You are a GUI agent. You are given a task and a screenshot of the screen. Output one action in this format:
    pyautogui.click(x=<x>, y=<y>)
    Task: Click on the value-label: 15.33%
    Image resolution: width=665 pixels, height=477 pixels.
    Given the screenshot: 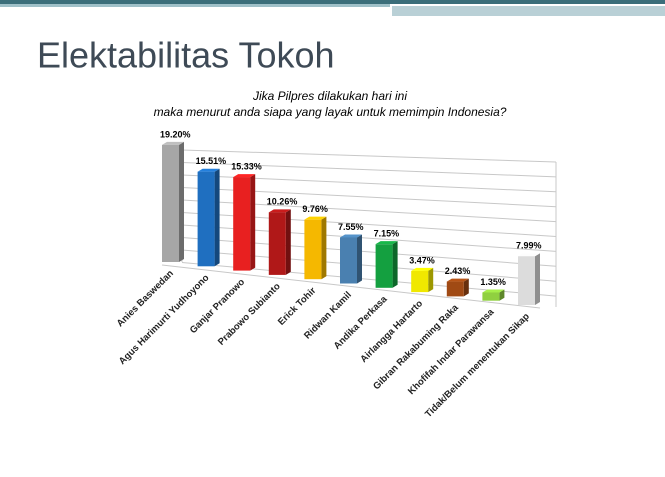 What is the action you would take?
    pyautogui.click(x=246, y=166)
    